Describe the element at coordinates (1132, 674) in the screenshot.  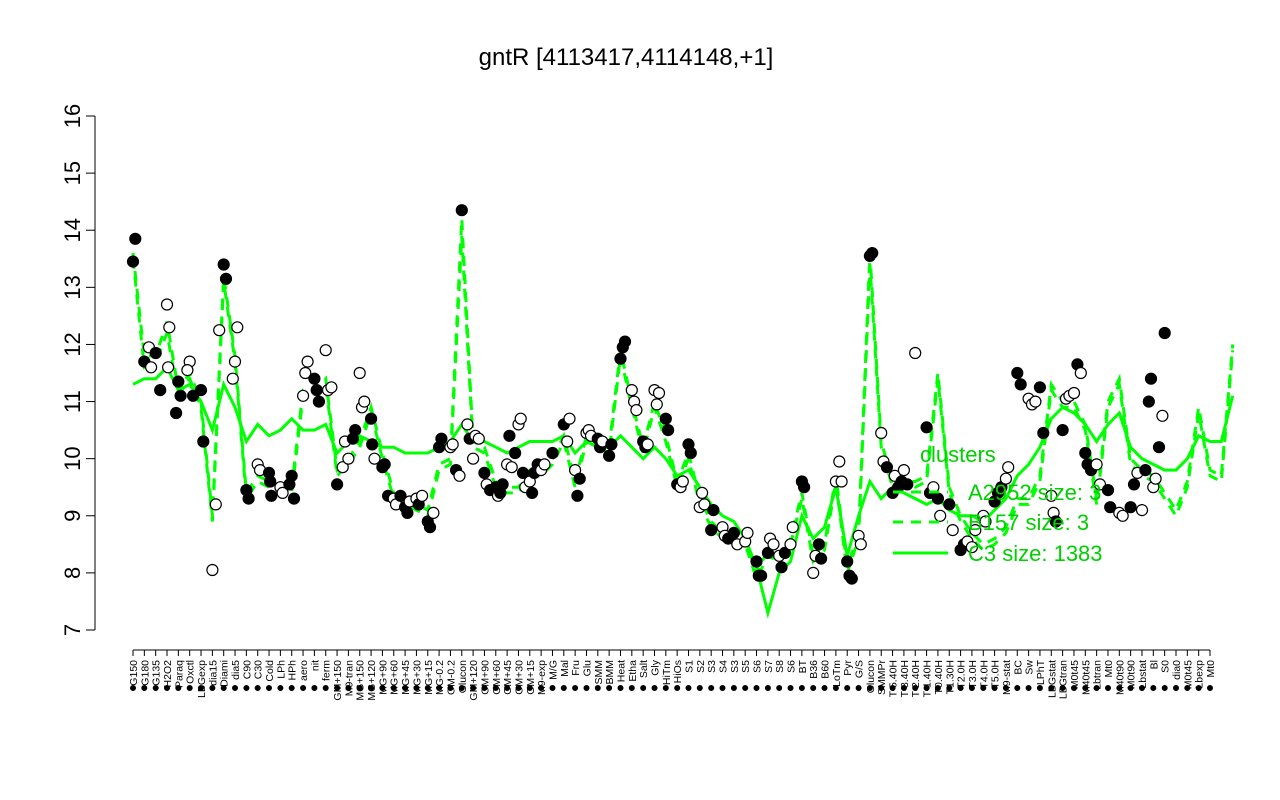
I see `x-tick-label: M0t90` at that location.